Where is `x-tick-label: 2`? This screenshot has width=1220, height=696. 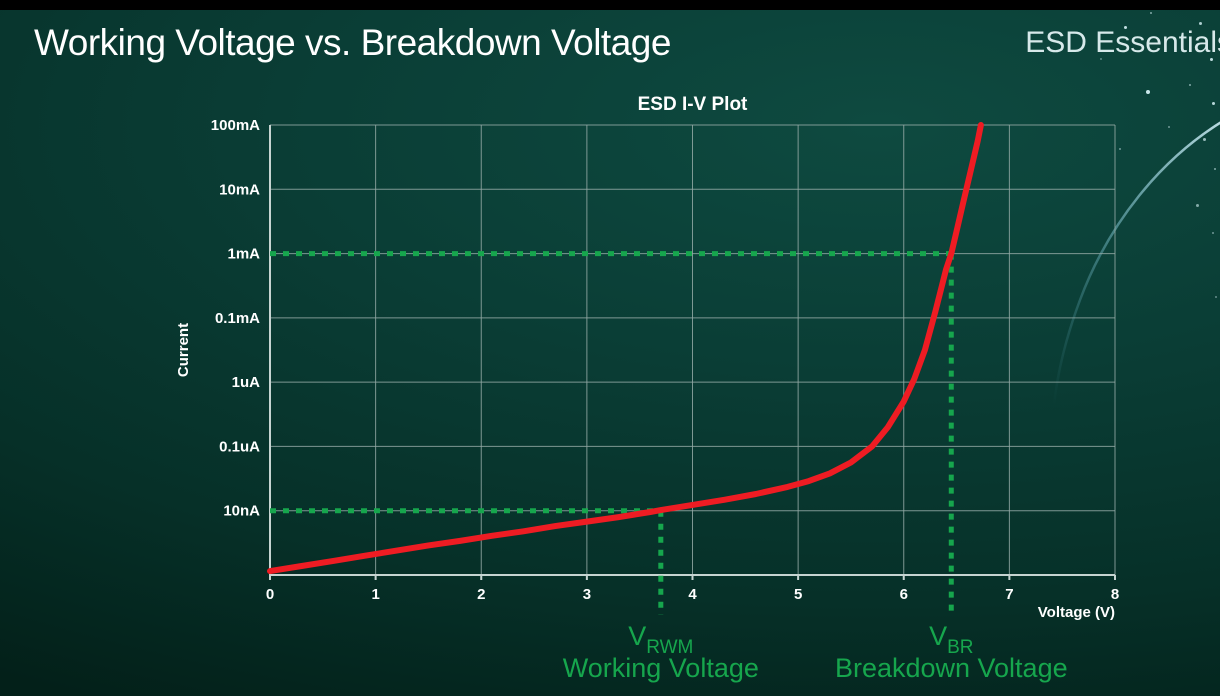
x-tick-label: 2 is located at coordinates (481, 594).